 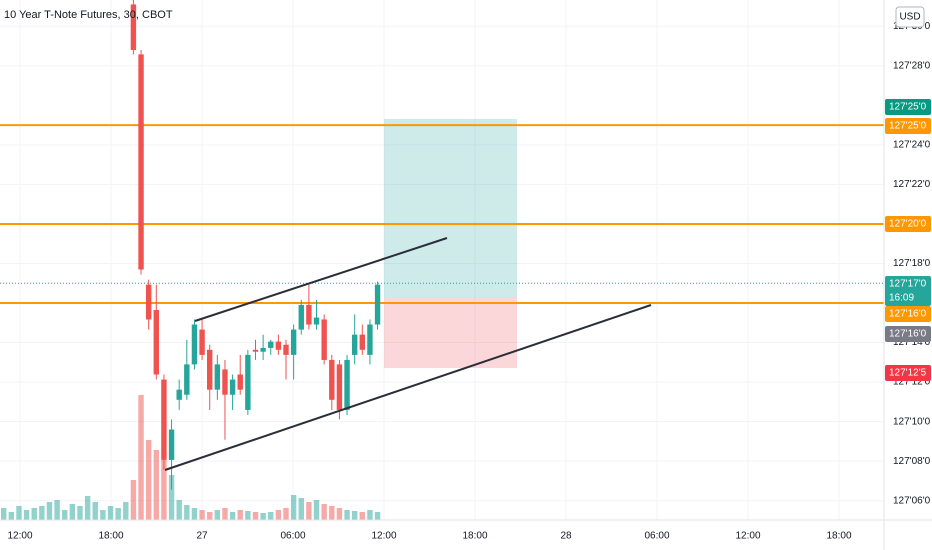 What do you see at coordinates (912, 382) in the screenshot?
I see `y-tick-label: 127'12'0` at bounding box center [912, 382].